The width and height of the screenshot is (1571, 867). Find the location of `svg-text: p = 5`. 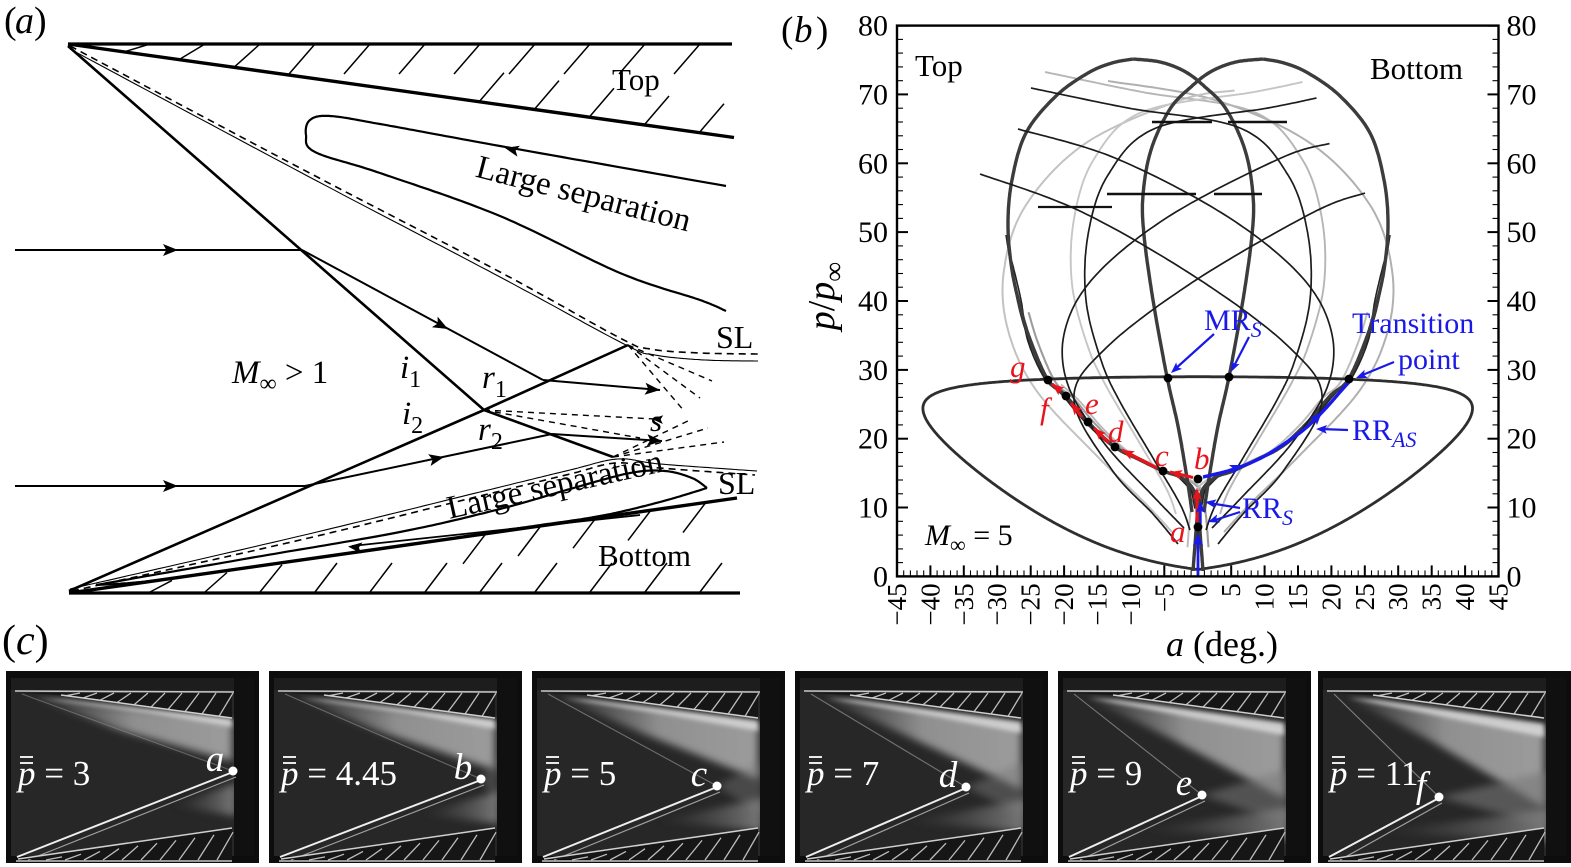

svg-text: p = 5 is located at coordinates (578, 773).